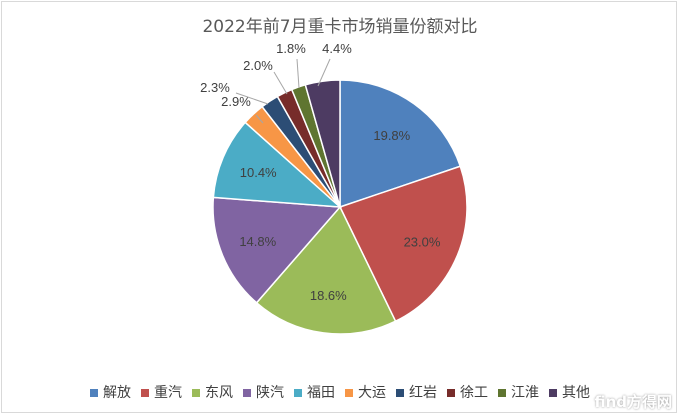 This screenshot has width=680, height=416. Describe the element at coordinates (328, 295) in the screenshot. I see `data-label-3: 18.6%` at that location.